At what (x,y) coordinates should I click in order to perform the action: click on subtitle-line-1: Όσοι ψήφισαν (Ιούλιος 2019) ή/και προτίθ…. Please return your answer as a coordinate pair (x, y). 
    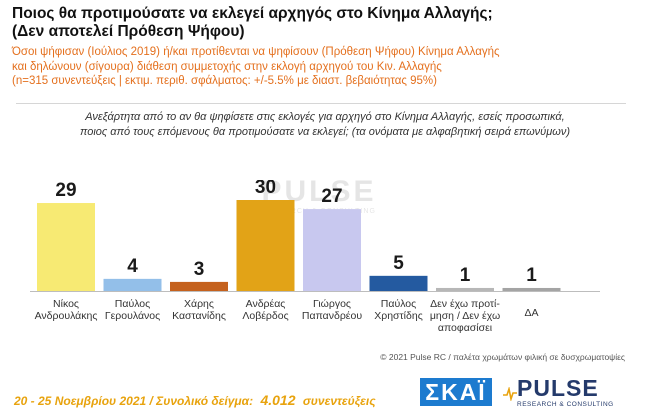
    Looking at the image, I should click on (256, 52).